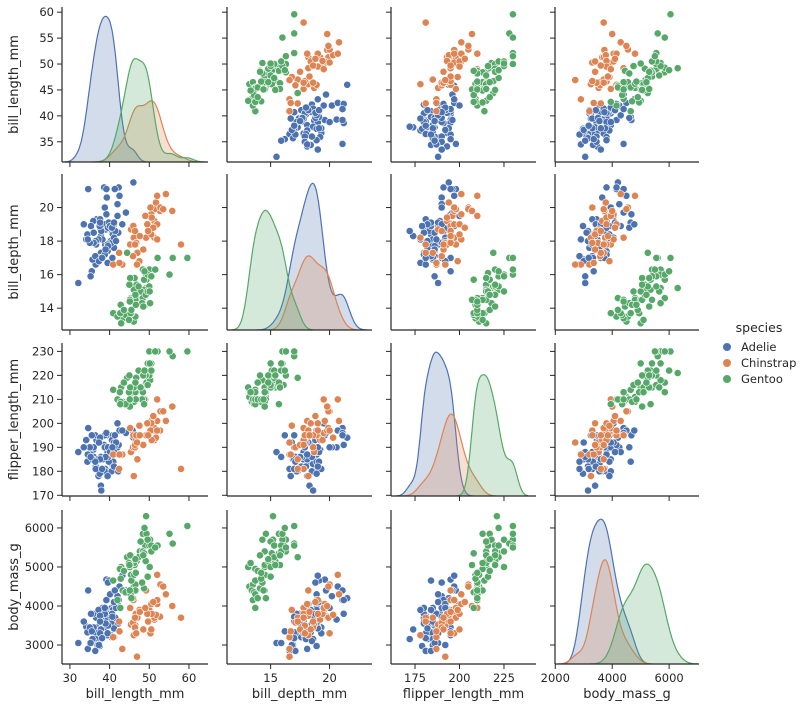 The image size is (807, 708). What do you see at coordinates (14, 587) in the screenshot?
I see `y-axis-label: body_mass_g` at bounding box center [14, 587].